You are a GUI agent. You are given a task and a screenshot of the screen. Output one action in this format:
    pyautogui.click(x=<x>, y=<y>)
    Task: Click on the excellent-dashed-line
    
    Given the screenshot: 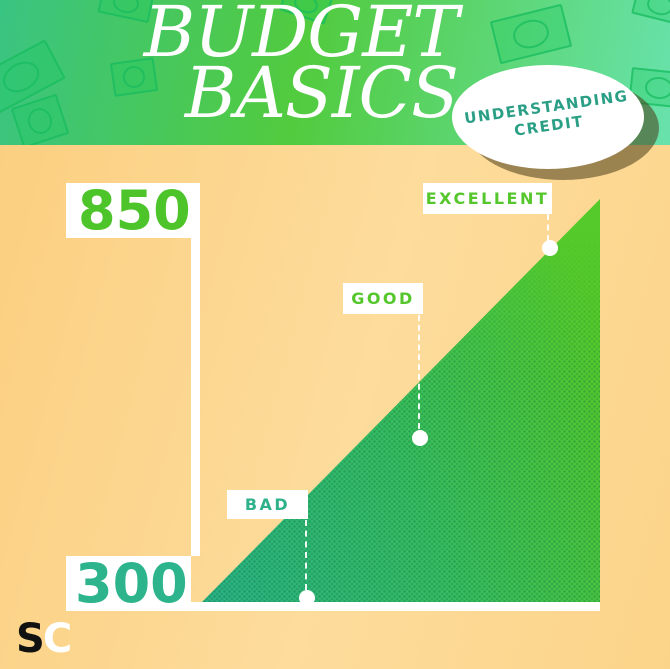 What is the action you would take?
    pyautogui.click(x=548, y=227)
    